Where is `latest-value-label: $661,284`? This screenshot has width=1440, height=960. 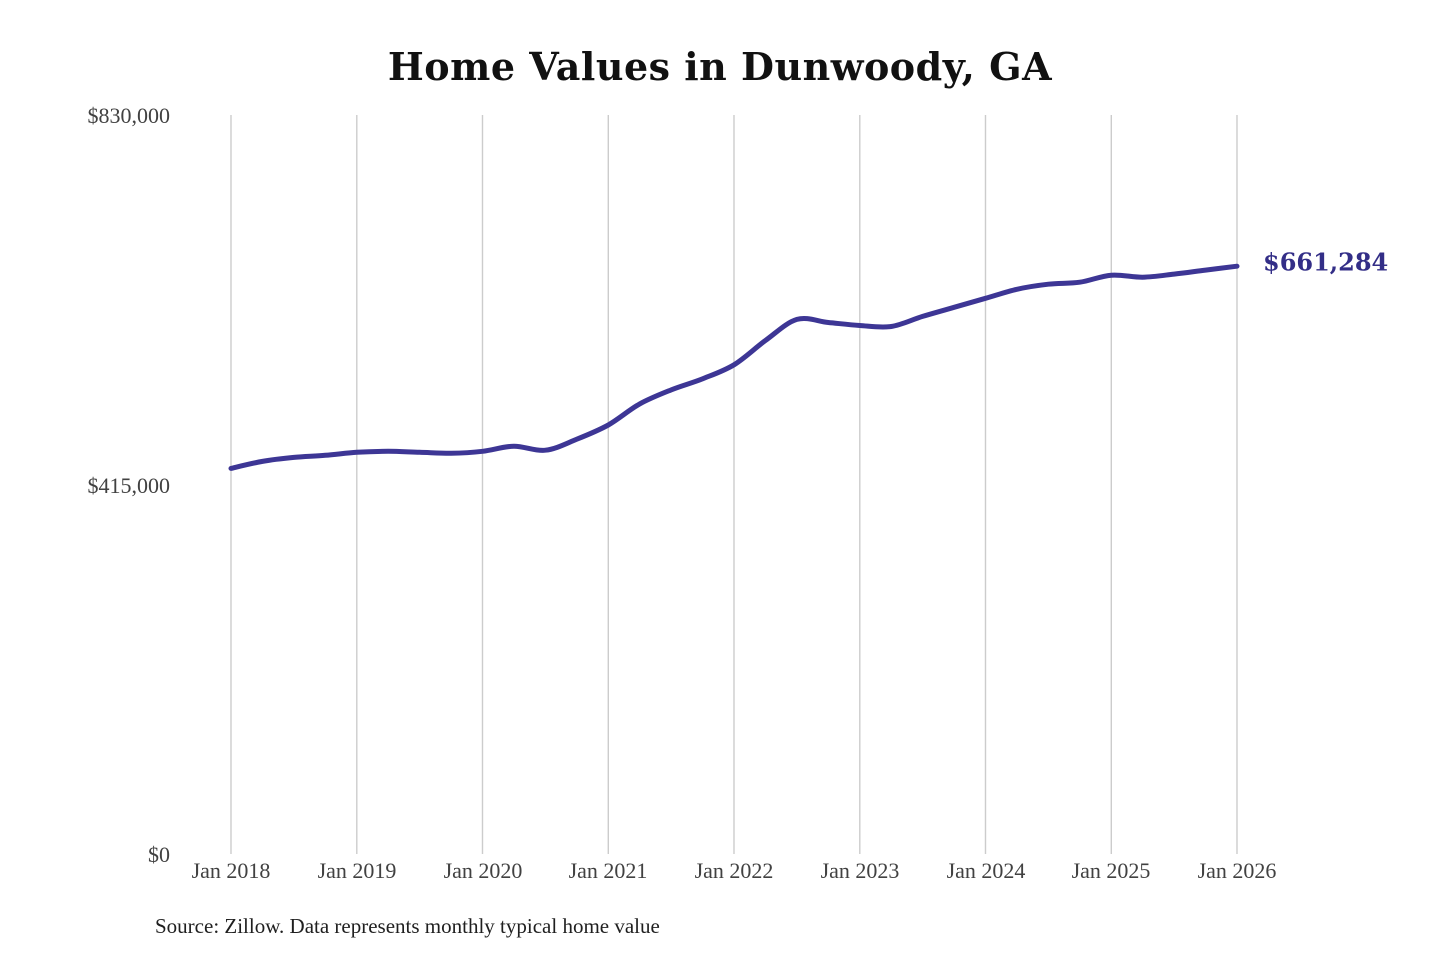
latest-value-label: $661,284 is located at coordinates (1326, 262).